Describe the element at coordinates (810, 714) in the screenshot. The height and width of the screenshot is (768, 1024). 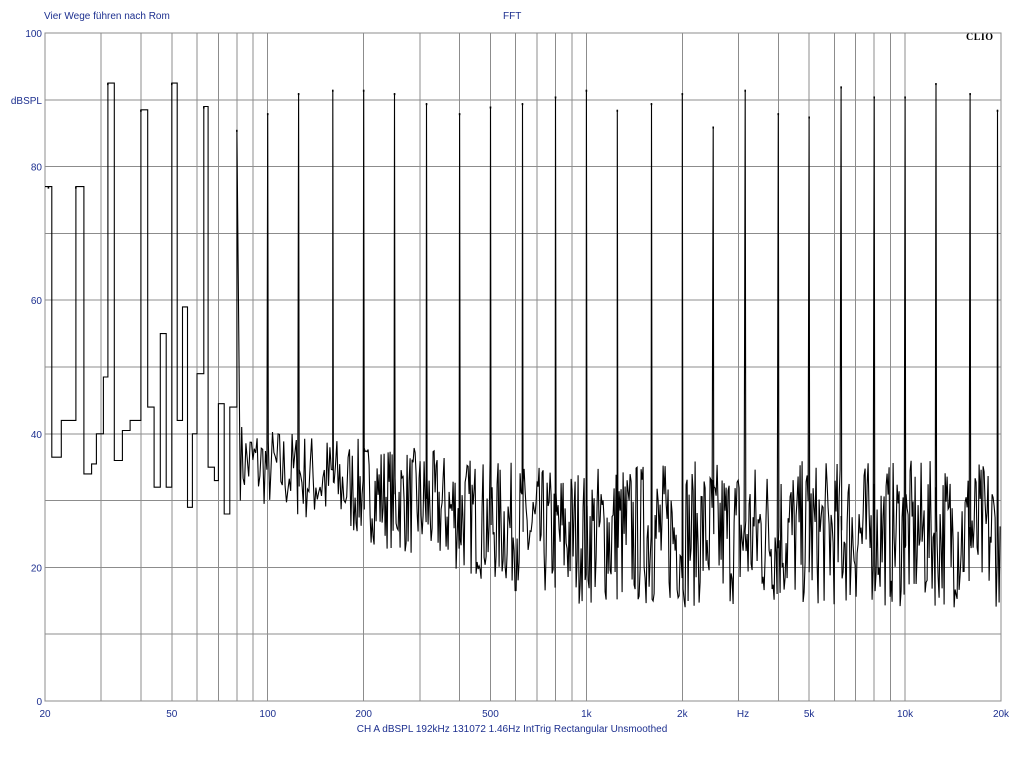
I see `x-tick-label: 5k` at that location.